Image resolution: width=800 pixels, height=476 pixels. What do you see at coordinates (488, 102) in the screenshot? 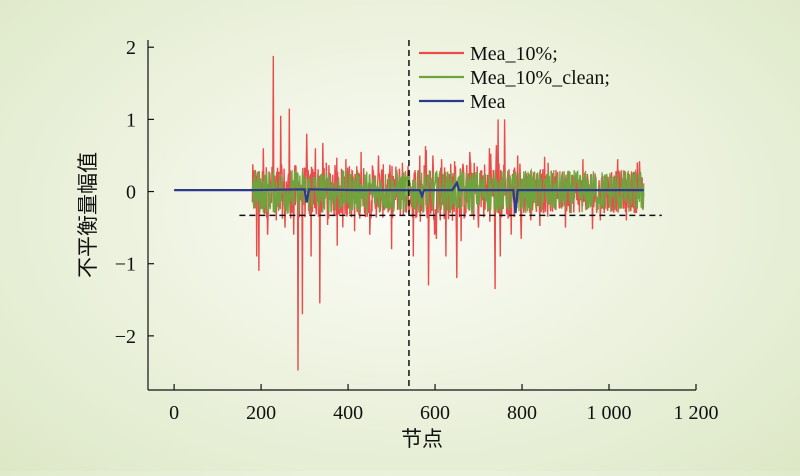
I see `legend-label: Mea` at bounding box center [488, 102].